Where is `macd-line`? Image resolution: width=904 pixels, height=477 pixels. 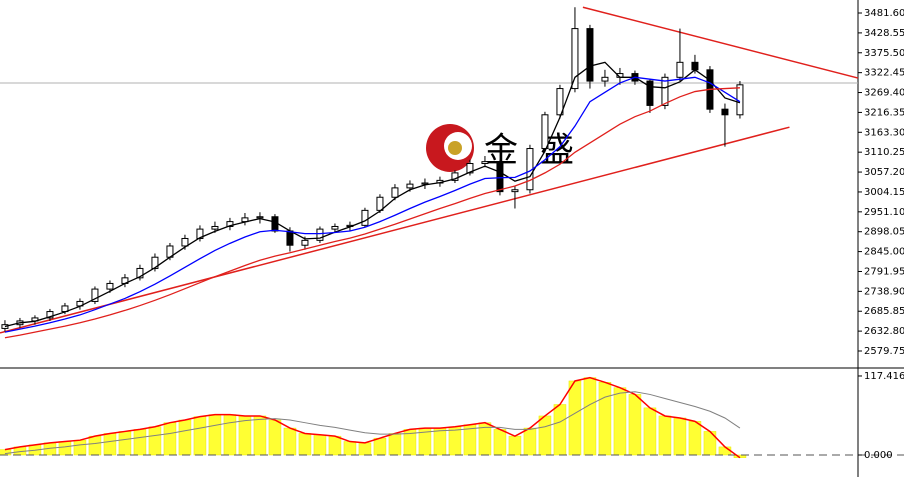
macd-line is located at coordinates (372, 417).